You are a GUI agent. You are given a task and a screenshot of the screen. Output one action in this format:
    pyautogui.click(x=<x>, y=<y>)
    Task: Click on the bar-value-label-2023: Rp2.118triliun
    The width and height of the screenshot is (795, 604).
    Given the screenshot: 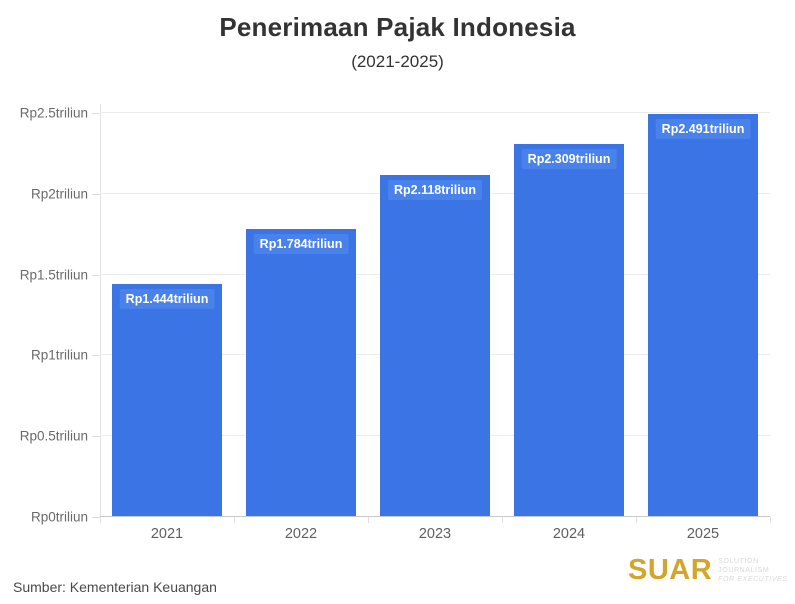 What is the action you would take?
    pyautogui.click(x=435, y=189)
    